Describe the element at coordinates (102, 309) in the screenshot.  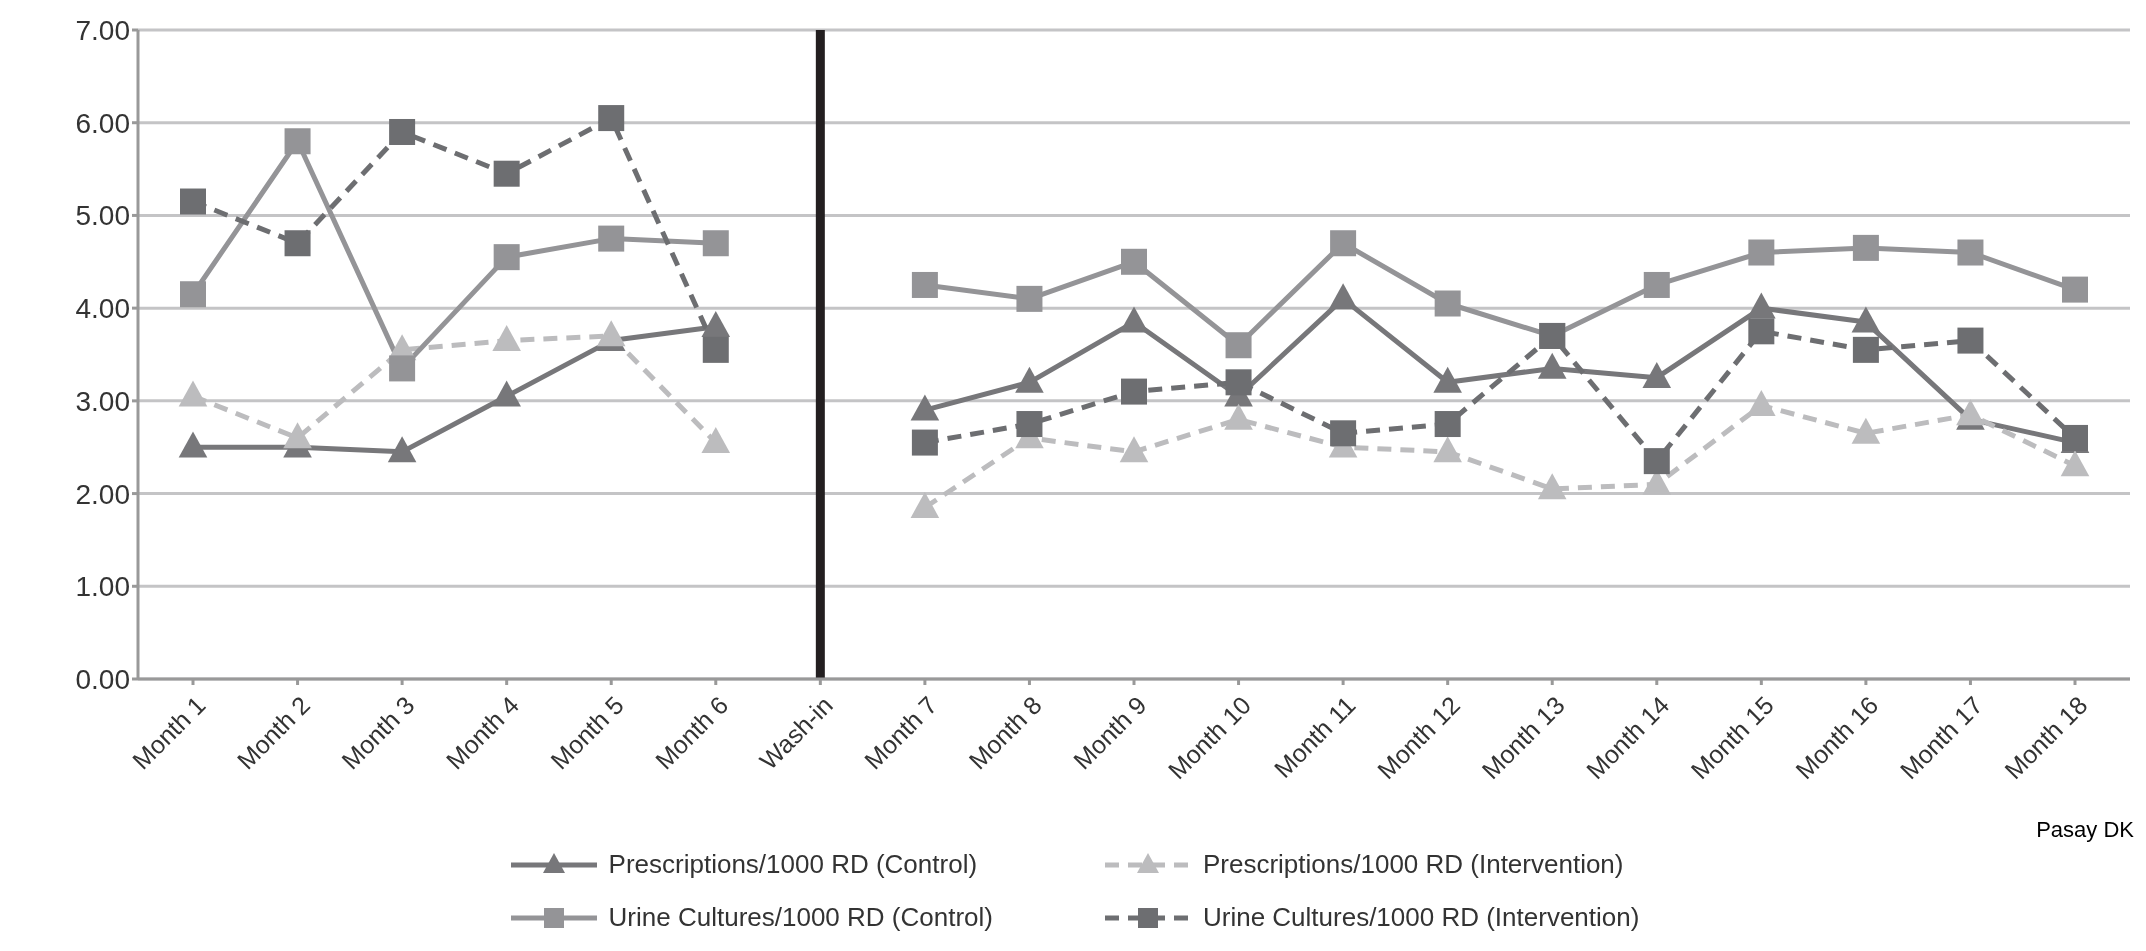
I see `y-tick-label: 4.00` at that location.